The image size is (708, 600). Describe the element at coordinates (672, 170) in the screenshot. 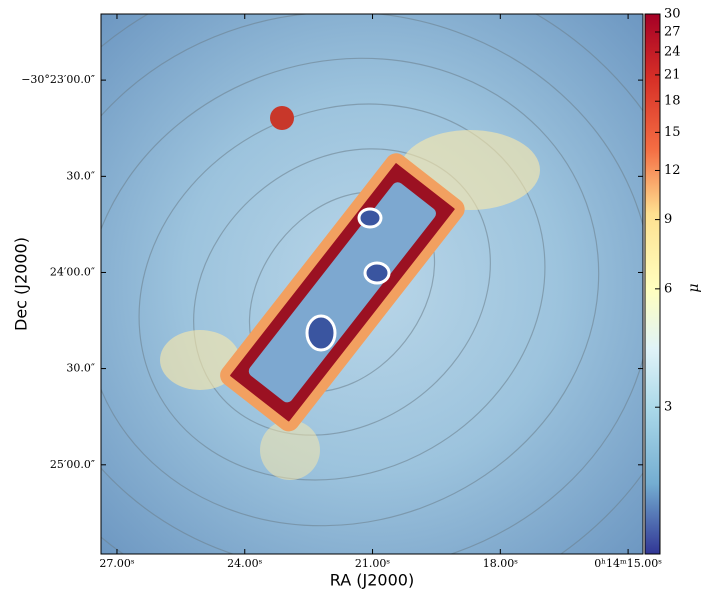

I see `colorbar-tick-label: 12` at that location.